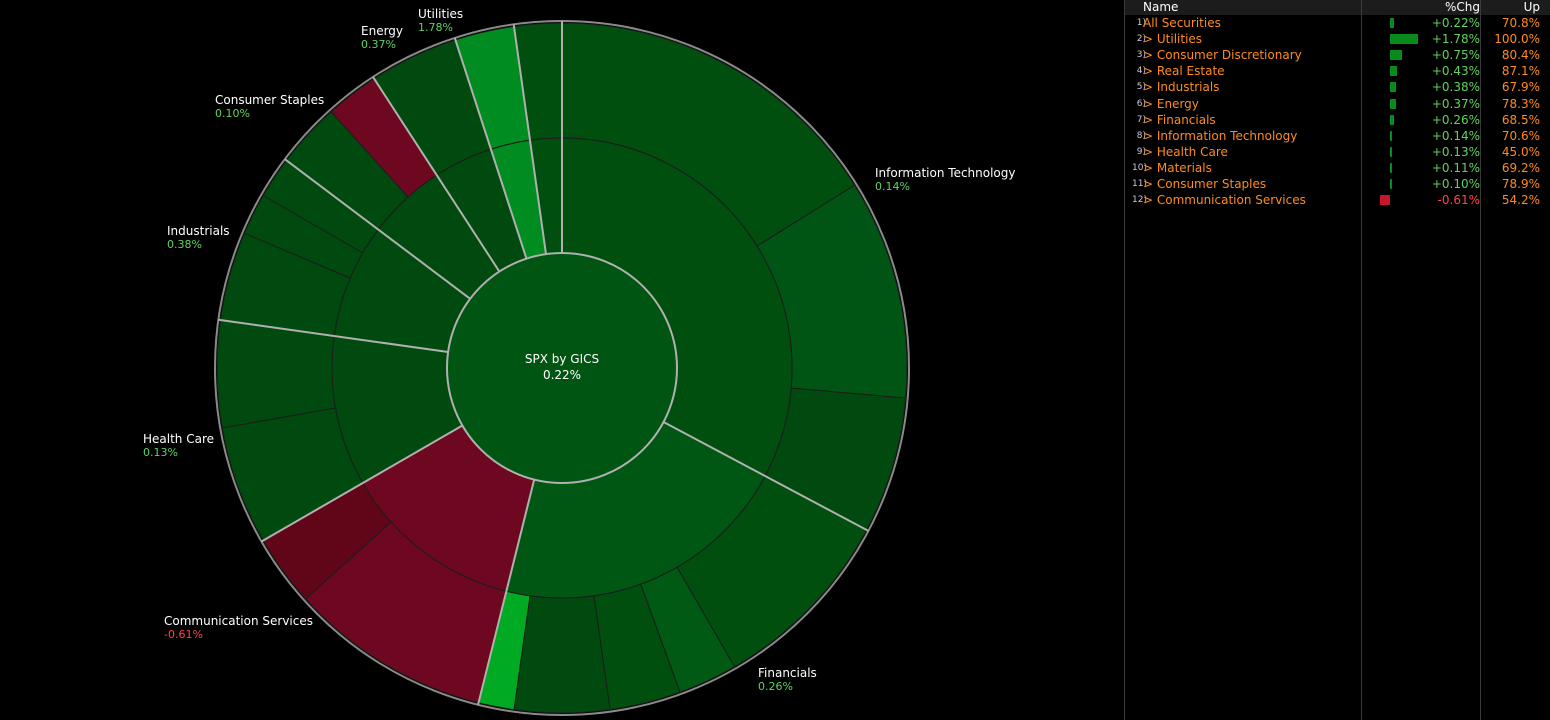 This screenshot has width=1550, height=720. What do you see at coordinates (270, 100) in the screenshot?
I see `label-name: Consumer Staples` at bounding box center [270, 100].